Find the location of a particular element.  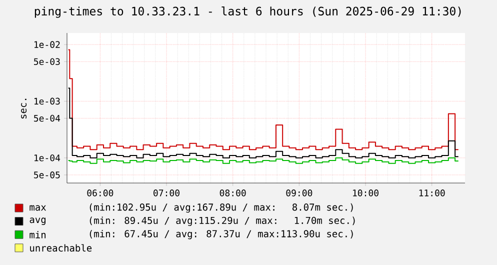

legend-label: avg is located at coordinates (38, 221).